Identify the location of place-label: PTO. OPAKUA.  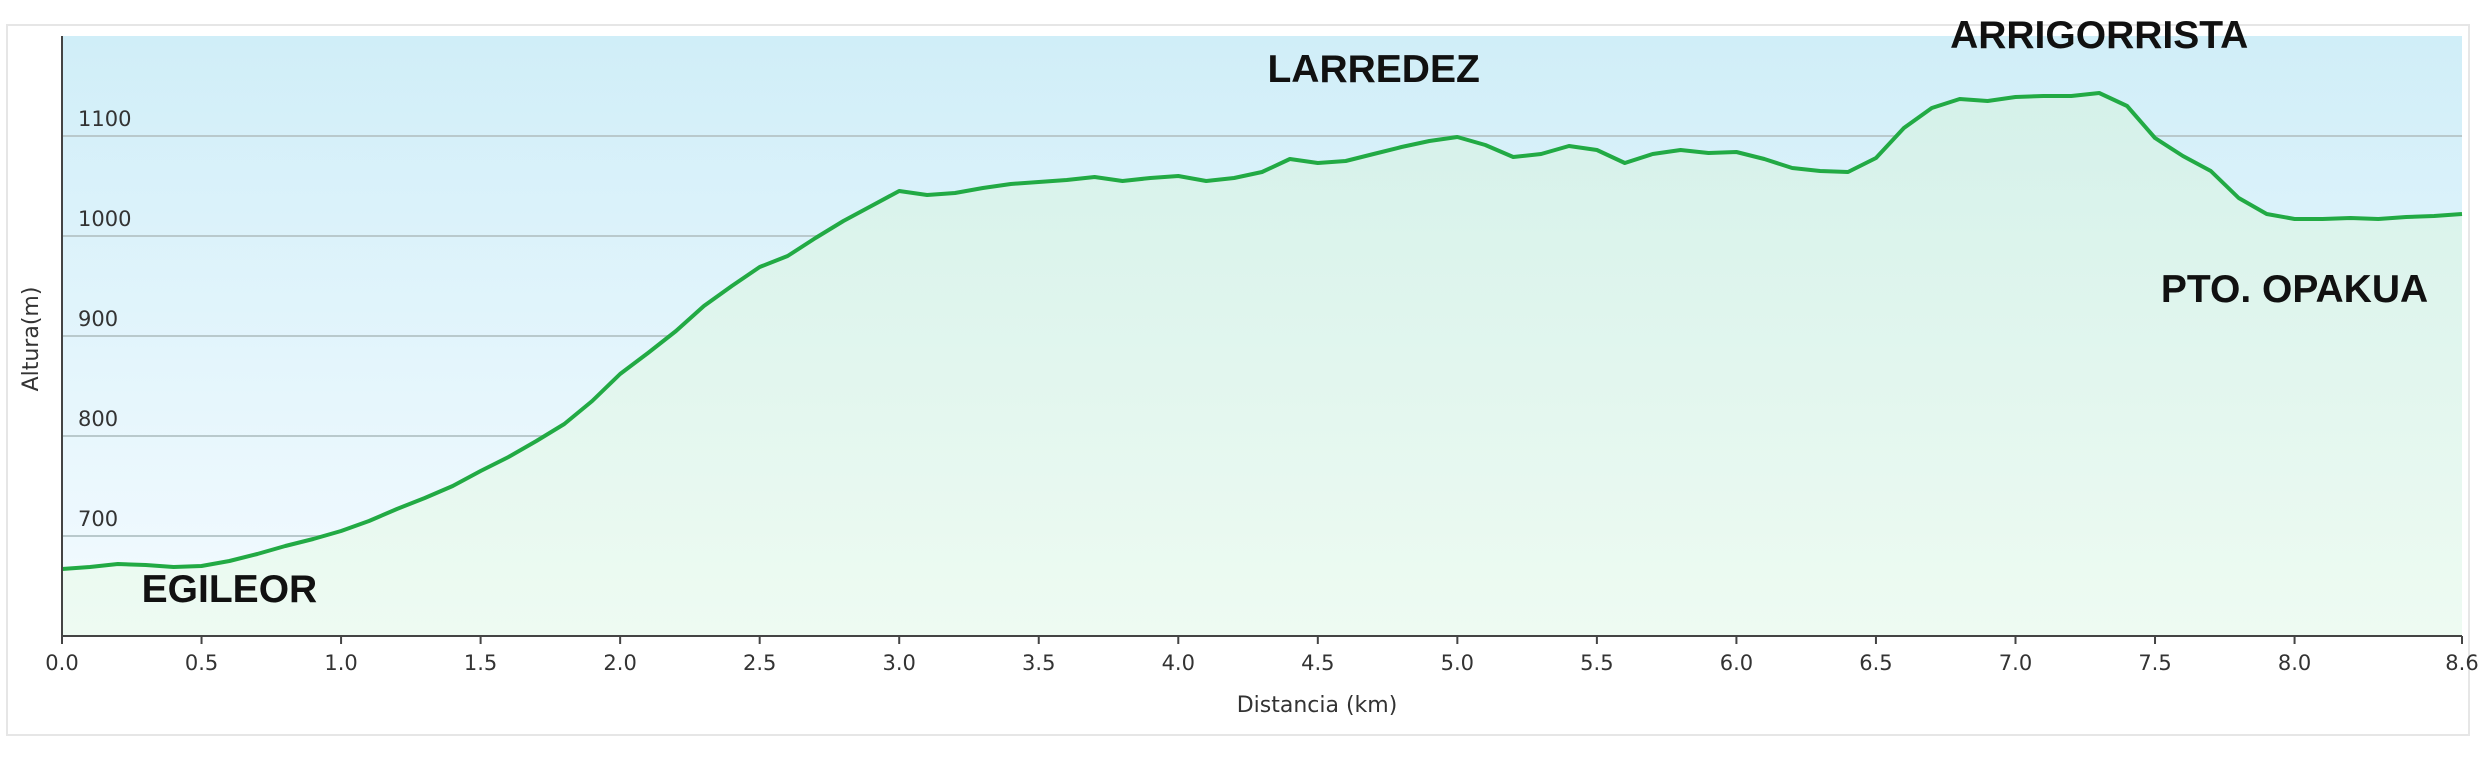
(2294, 289).